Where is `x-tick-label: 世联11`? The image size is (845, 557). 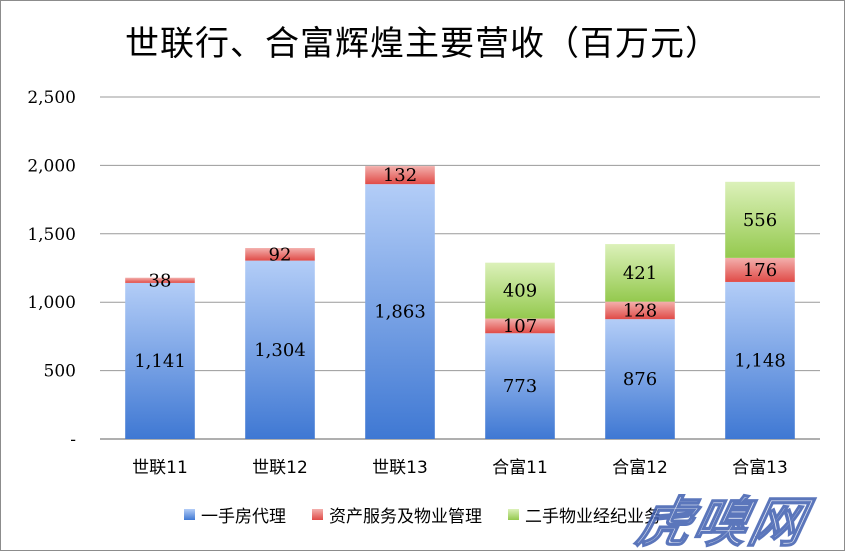
x-tick-label: 世联11 is located at coordinates (160, 468).